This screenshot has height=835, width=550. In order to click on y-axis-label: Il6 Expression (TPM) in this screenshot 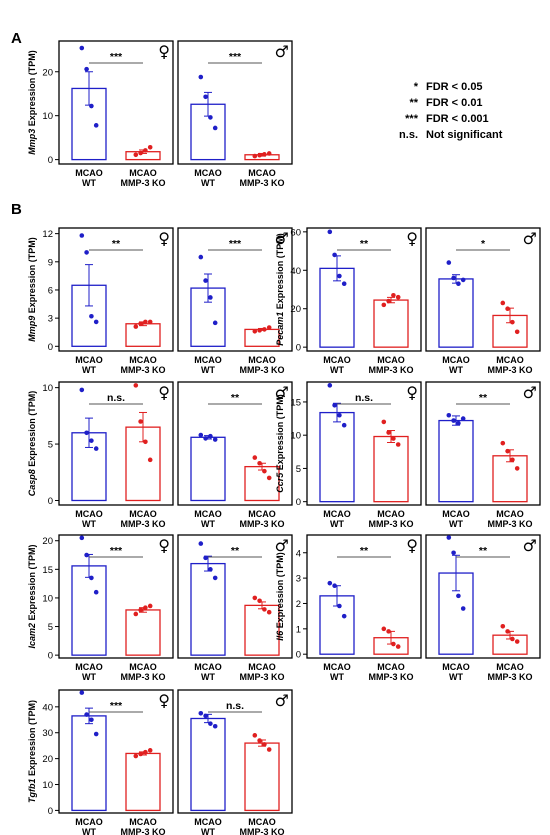, I will do `click(280, 596)`.